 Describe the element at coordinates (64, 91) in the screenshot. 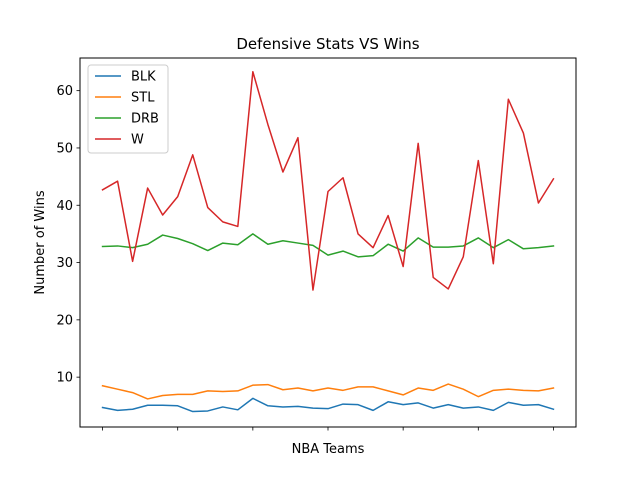

I see `y-tick-label: 60` at that location.